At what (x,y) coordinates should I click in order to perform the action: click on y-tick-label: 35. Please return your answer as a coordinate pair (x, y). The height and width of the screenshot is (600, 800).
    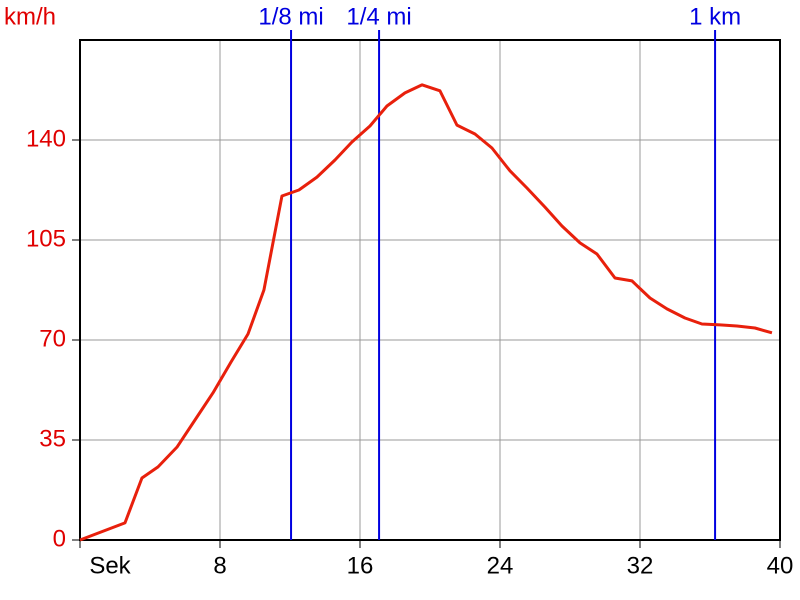
    Looking at the image, I should click on (52, 438).